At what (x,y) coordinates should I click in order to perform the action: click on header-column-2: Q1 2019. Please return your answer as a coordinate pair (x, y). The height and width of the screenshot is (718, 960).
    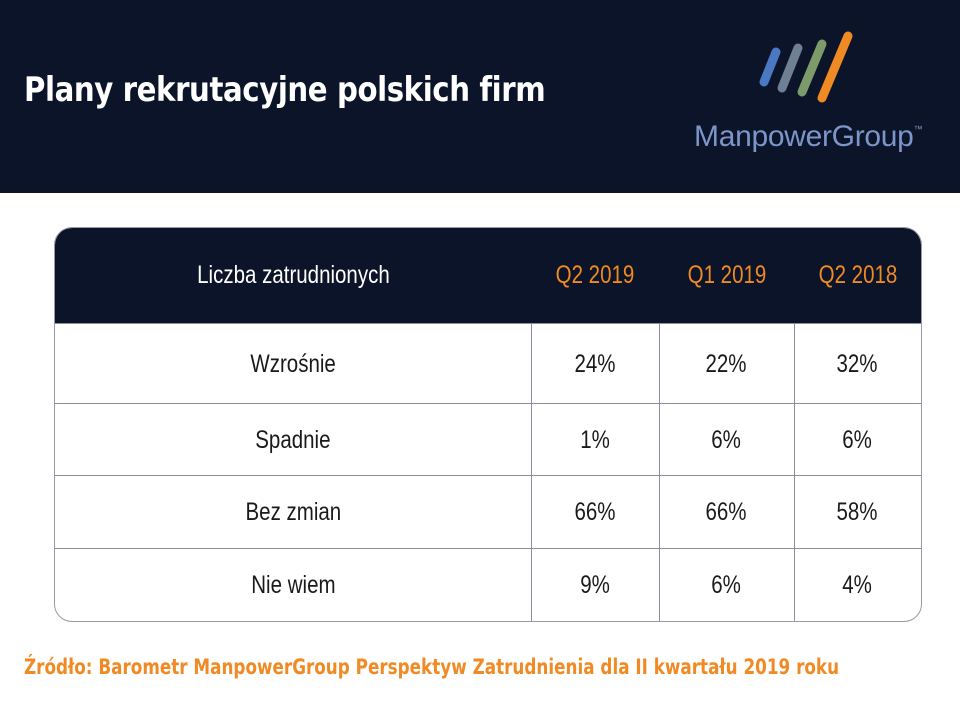
    Looking at the image, I should click on (726, 275).